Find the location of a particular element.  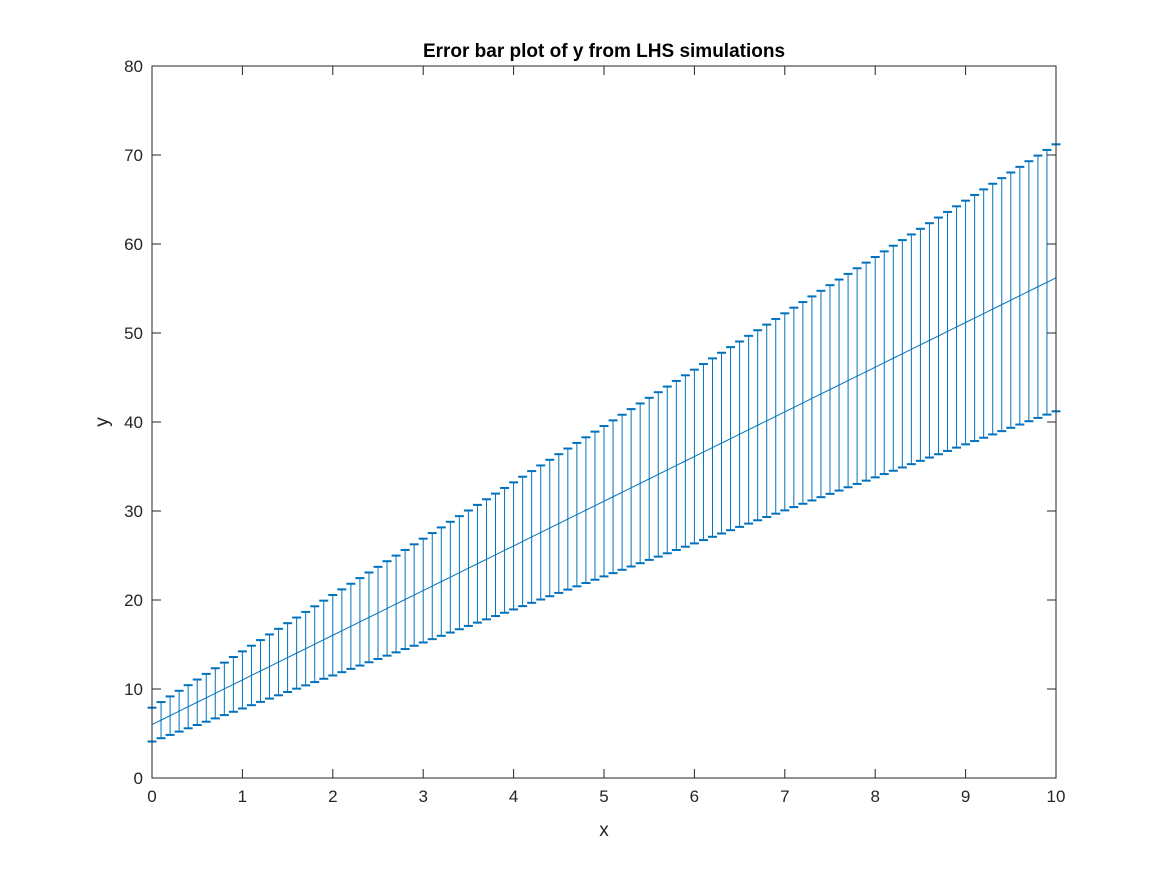

y-tick-label: 40 is located at coordinates (133, 422).